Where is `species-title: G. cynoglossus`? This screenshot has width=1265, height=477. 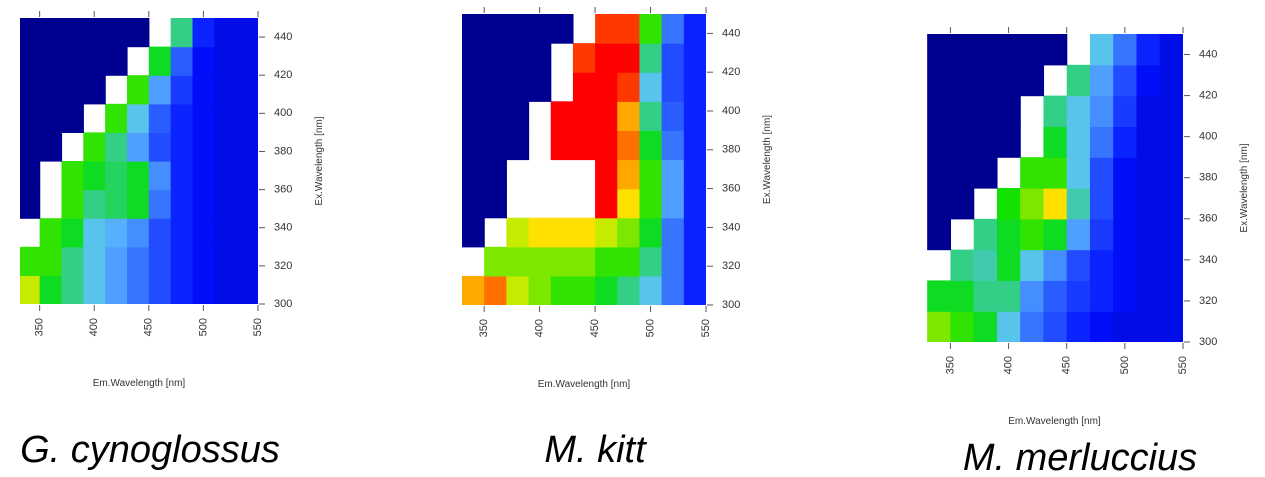 species-title: G. cynoglossus is located at coordinates (150, 450).